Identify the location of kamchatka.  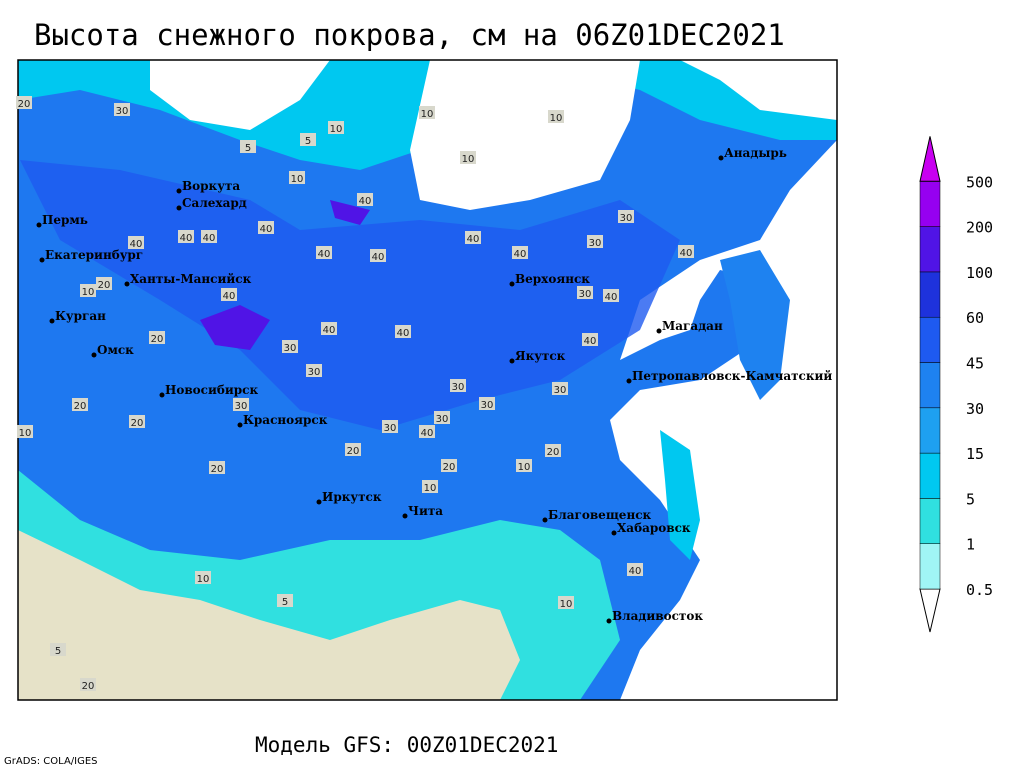
(755, 325).